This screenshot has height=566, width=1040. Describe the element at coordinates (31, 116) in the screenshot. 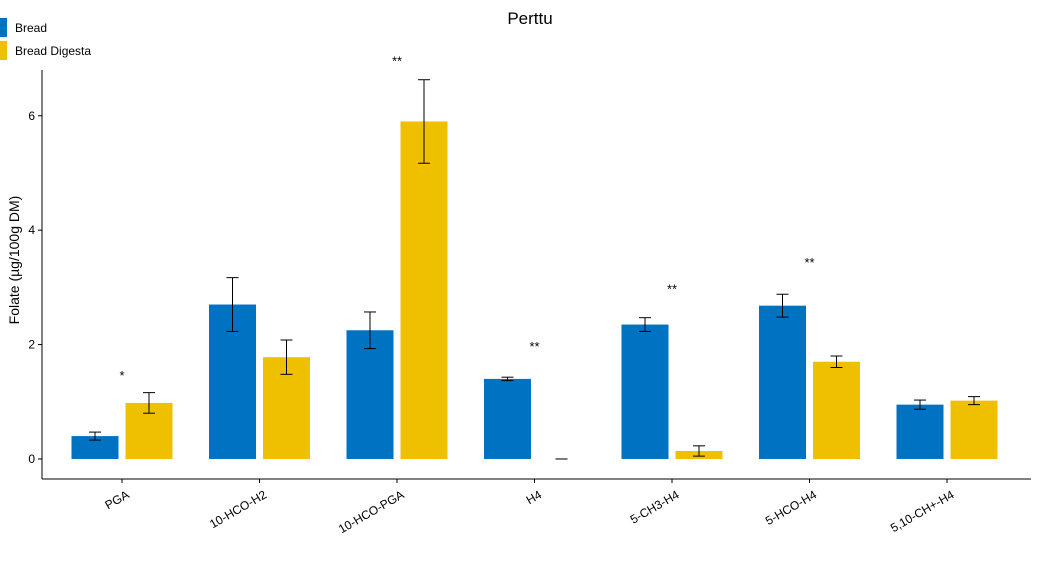

I see `y-tick-label: 6` at that location.